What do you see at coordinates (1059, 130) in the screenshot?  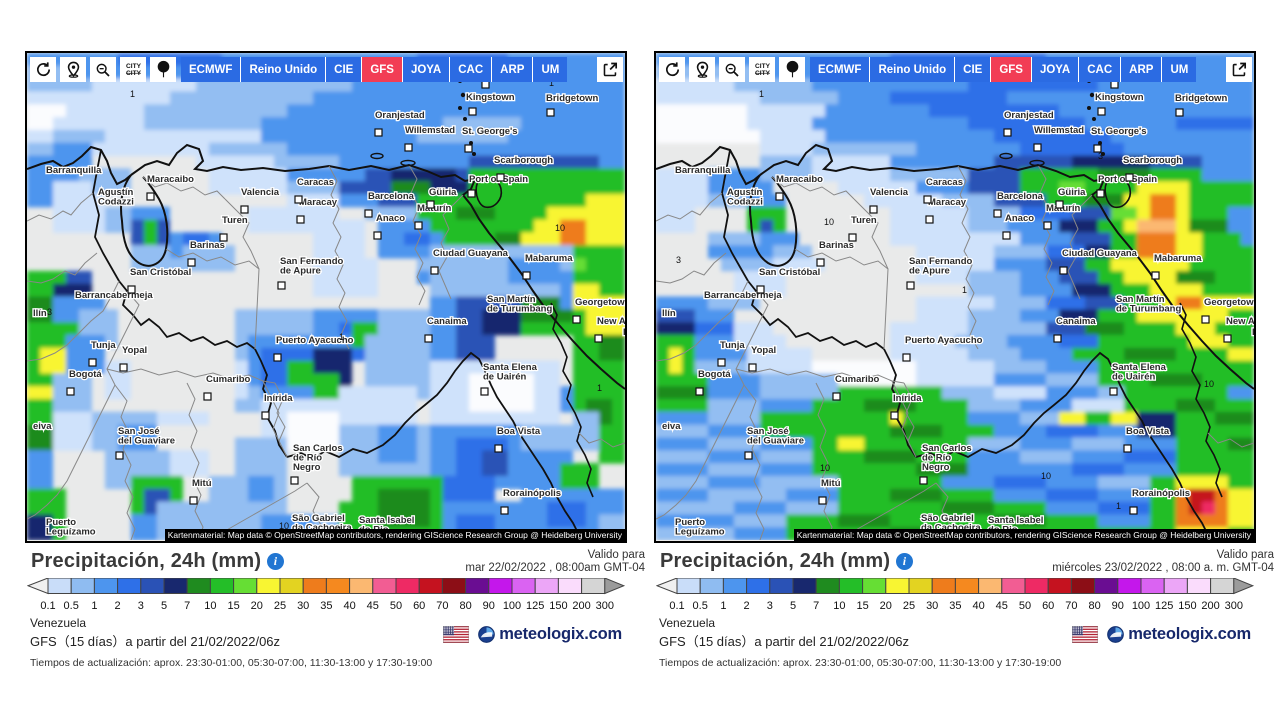 I see `svg-text: Willemstad` at bounding box center [1059, 130].